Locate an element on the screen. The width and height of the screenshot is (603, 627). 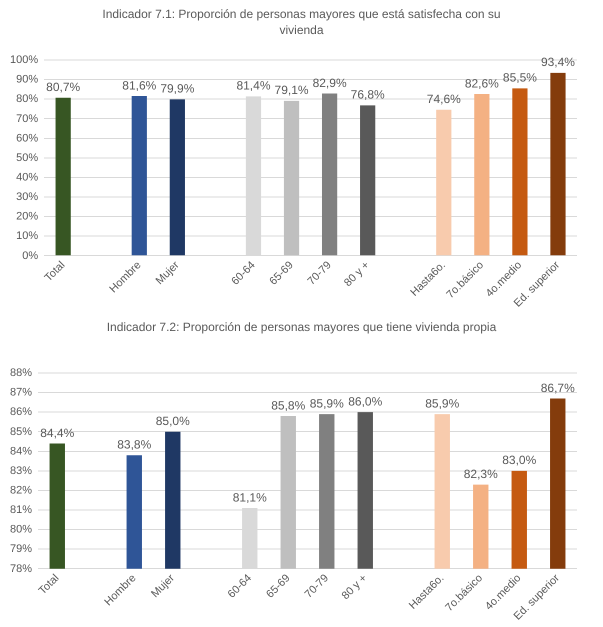
data-label: 81,6% is located at coordinates (139, 85).